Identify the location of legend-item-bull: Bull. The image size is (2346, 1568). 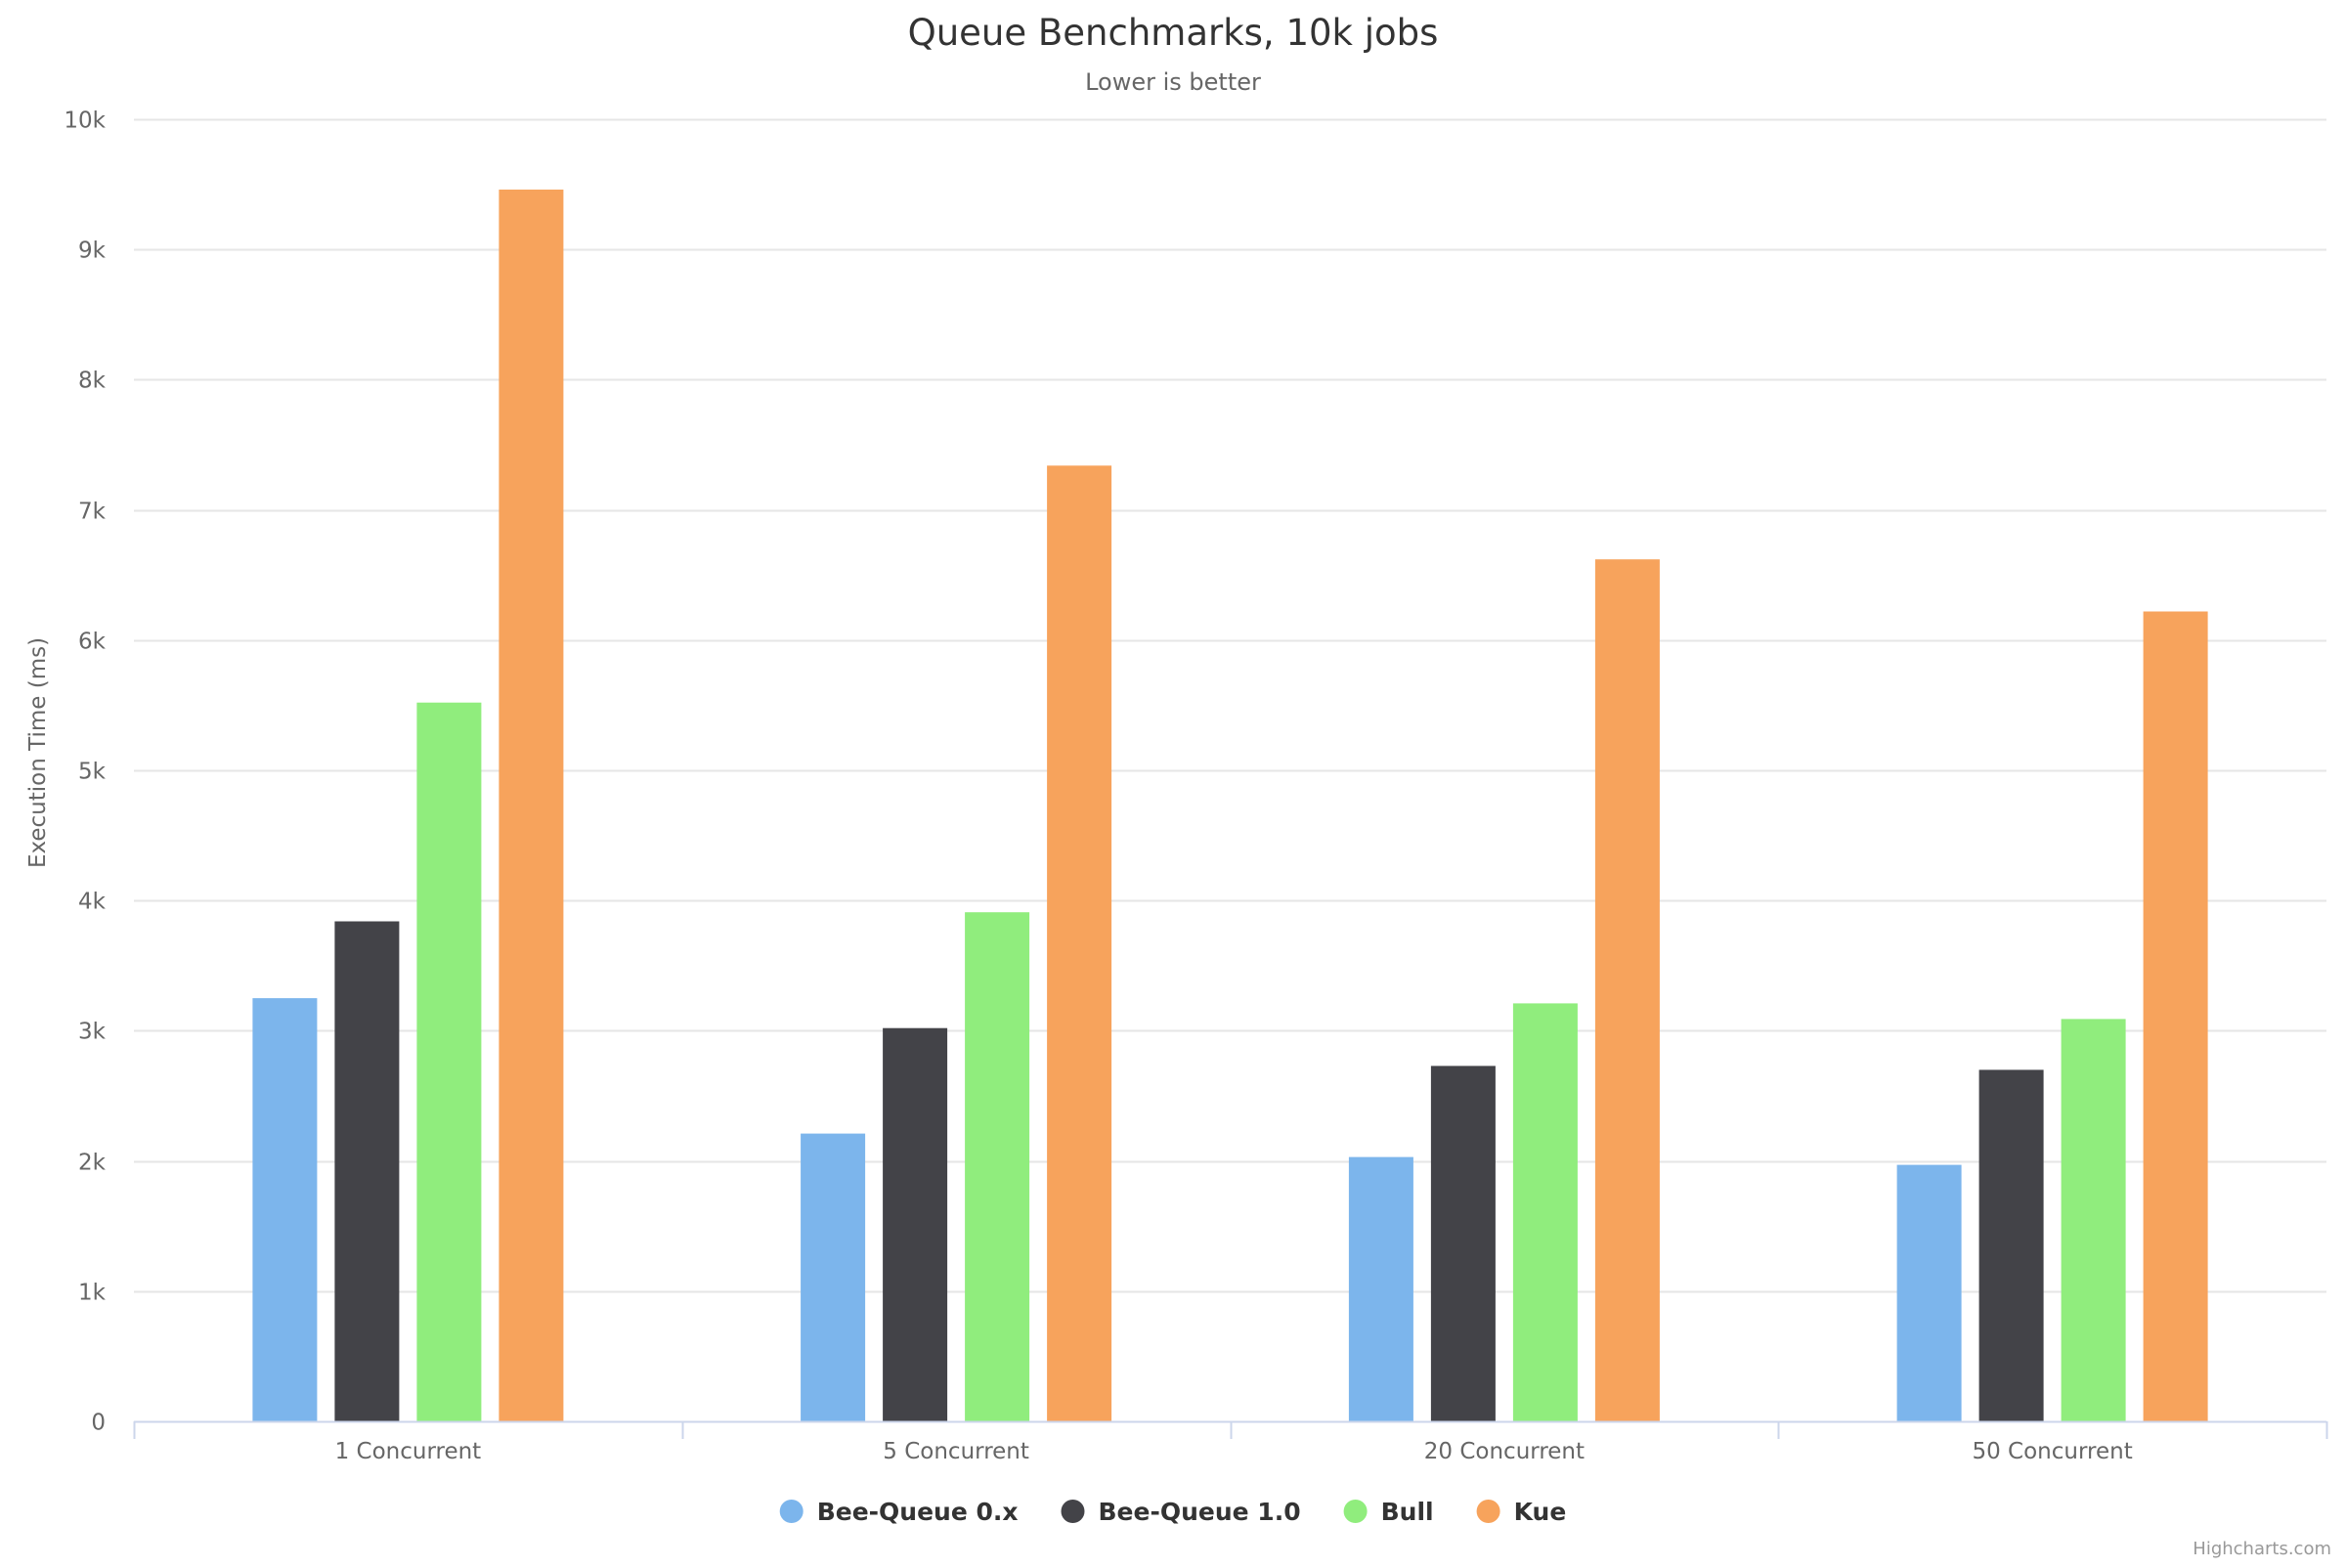
(1389, 1512).